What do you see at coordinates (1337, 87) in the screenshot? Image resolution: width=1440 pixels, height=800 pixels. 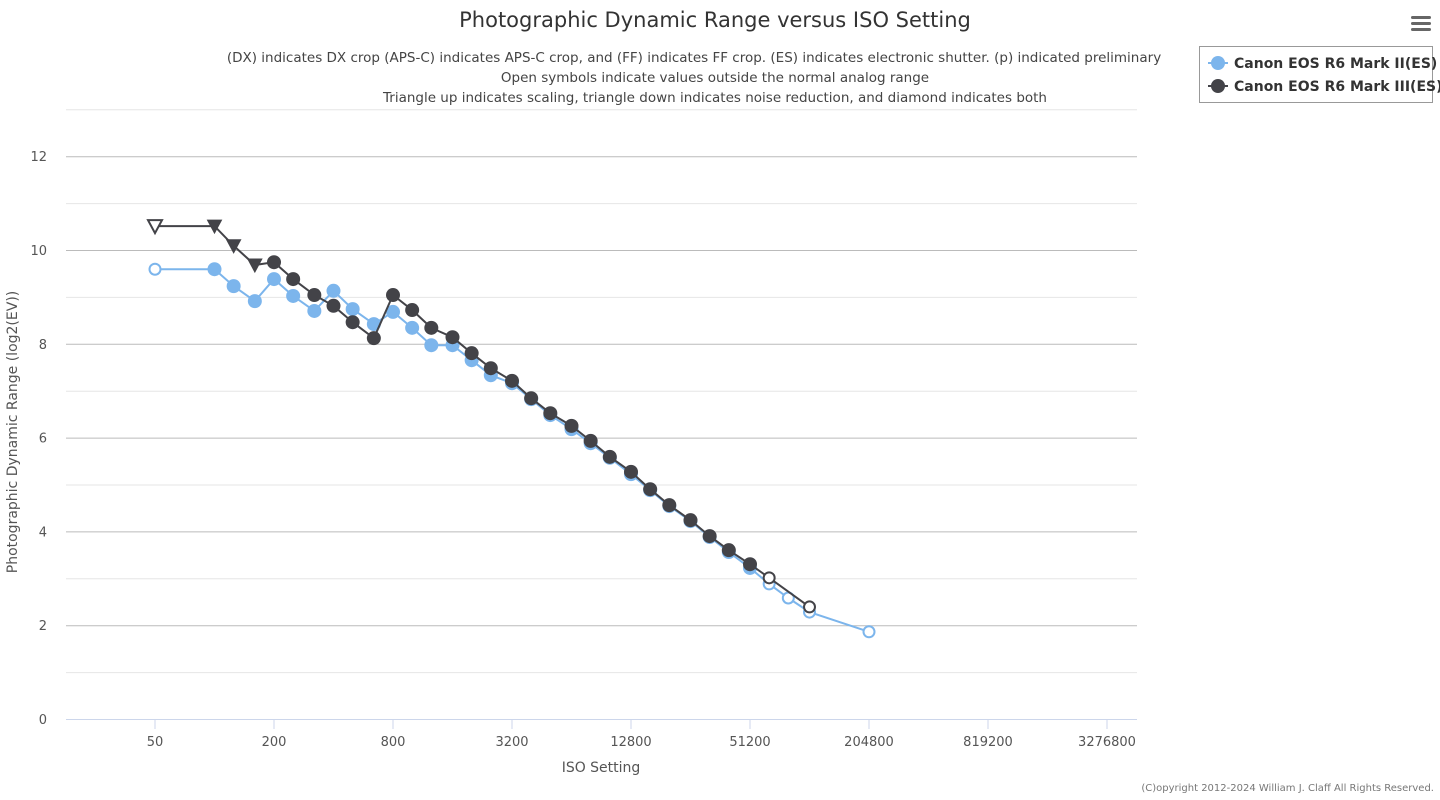 I see `legend-label: Canon EOS R6 Mark III(ES)` at bounding box center [1337, 87].